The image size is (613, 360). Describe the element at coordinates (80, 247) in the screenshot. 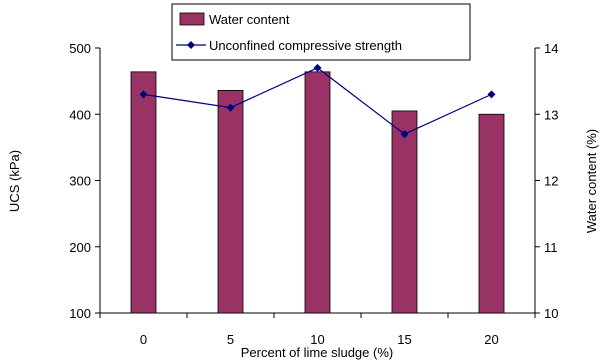

I see `y-tick-label: 200` at that location.